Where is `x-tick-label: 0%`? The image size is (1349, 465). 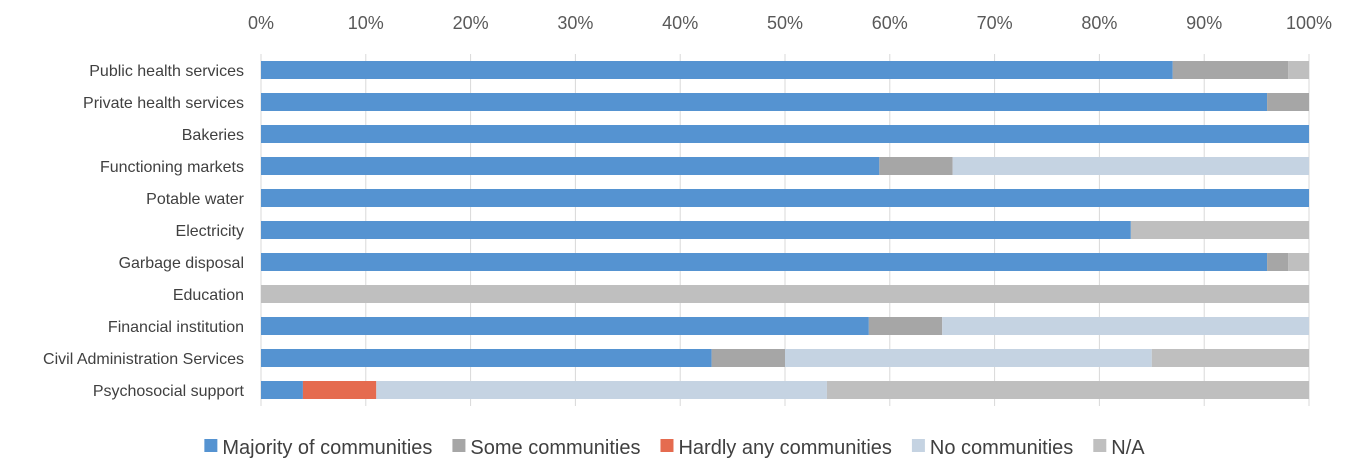
x-tick-label: 0% is located at coordinates (261, 23).